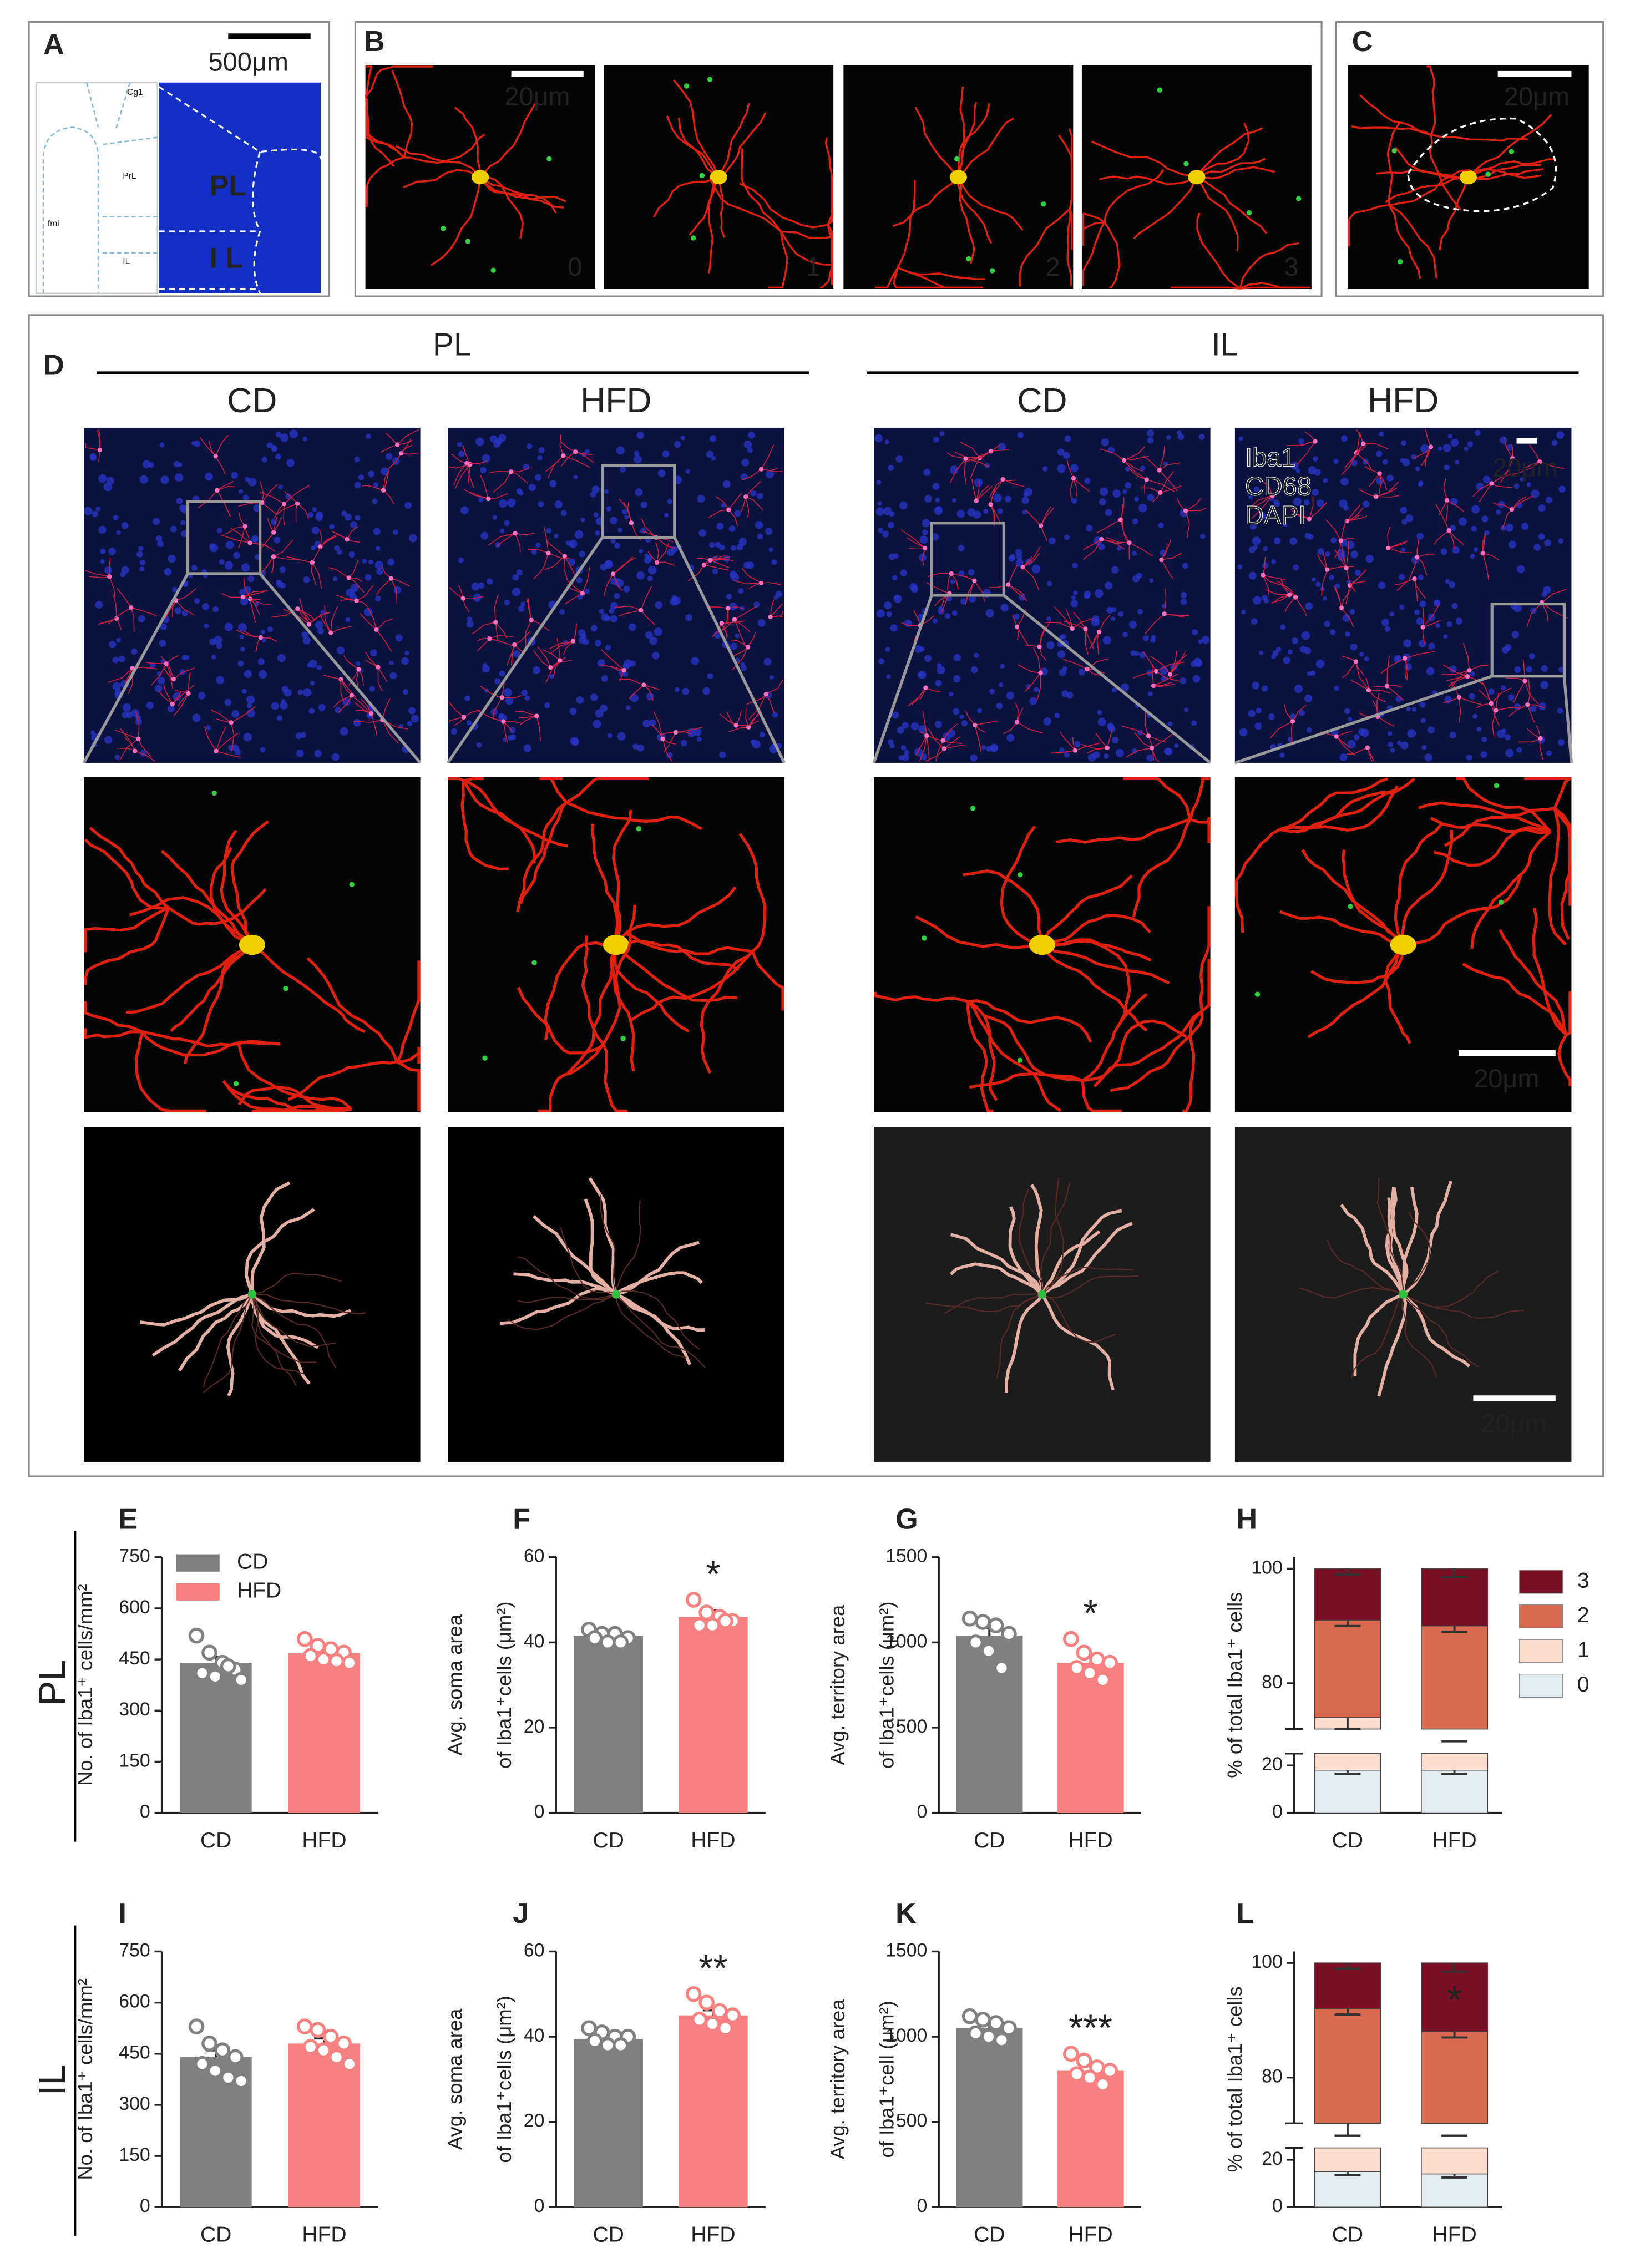 The image size is (1635, 2268). Describe the element at coordinates (1275, 515) in the screenshot. I see `stain-label: DAPI` at that location.